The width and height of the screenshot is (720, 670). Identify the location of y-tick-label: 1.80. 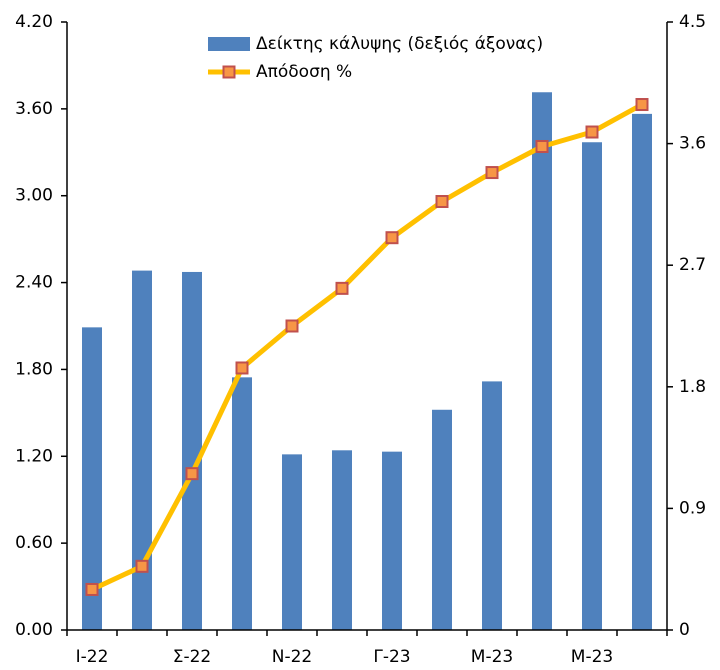
(34, 369).